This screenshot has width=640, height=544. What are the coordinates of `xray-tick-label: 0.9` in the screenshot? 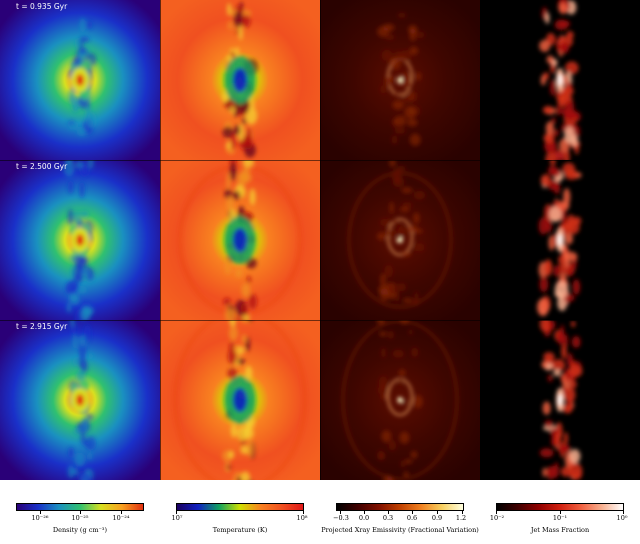 It's located at (437, 518).